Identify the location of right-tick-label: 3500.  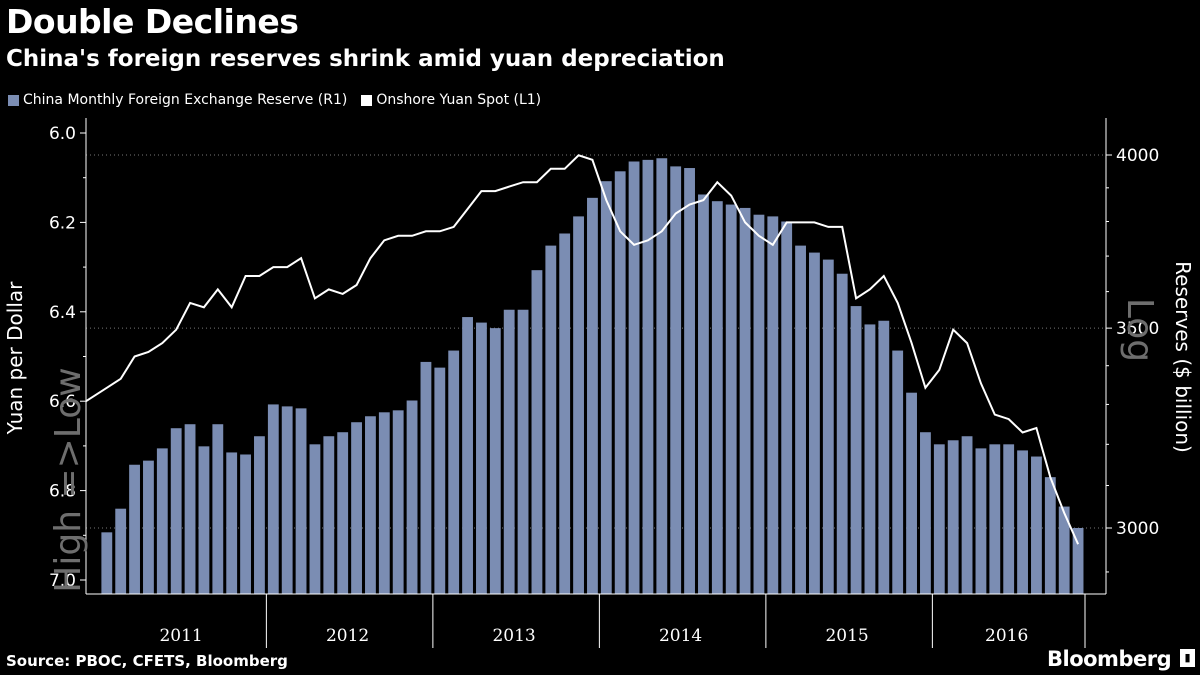
(1137, 329).